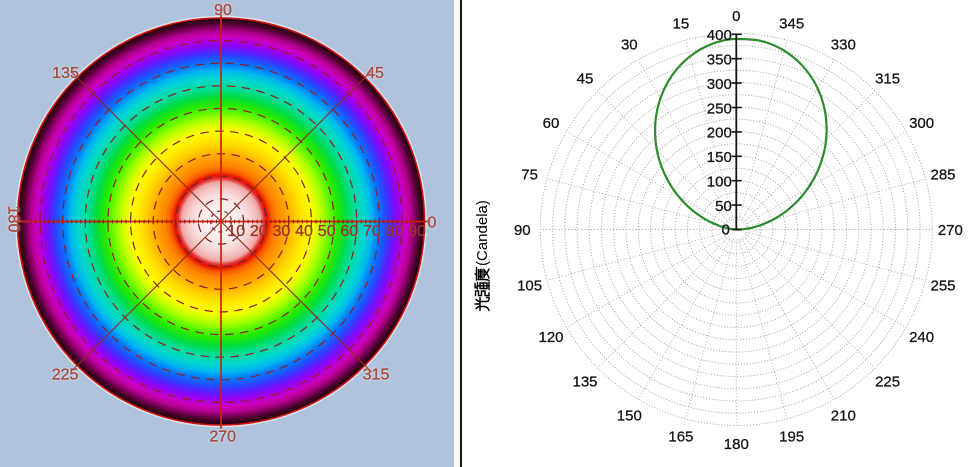  Describe the element at coordinates (843, 45) in the screenshot. I see `svg-text: 330` at that location.